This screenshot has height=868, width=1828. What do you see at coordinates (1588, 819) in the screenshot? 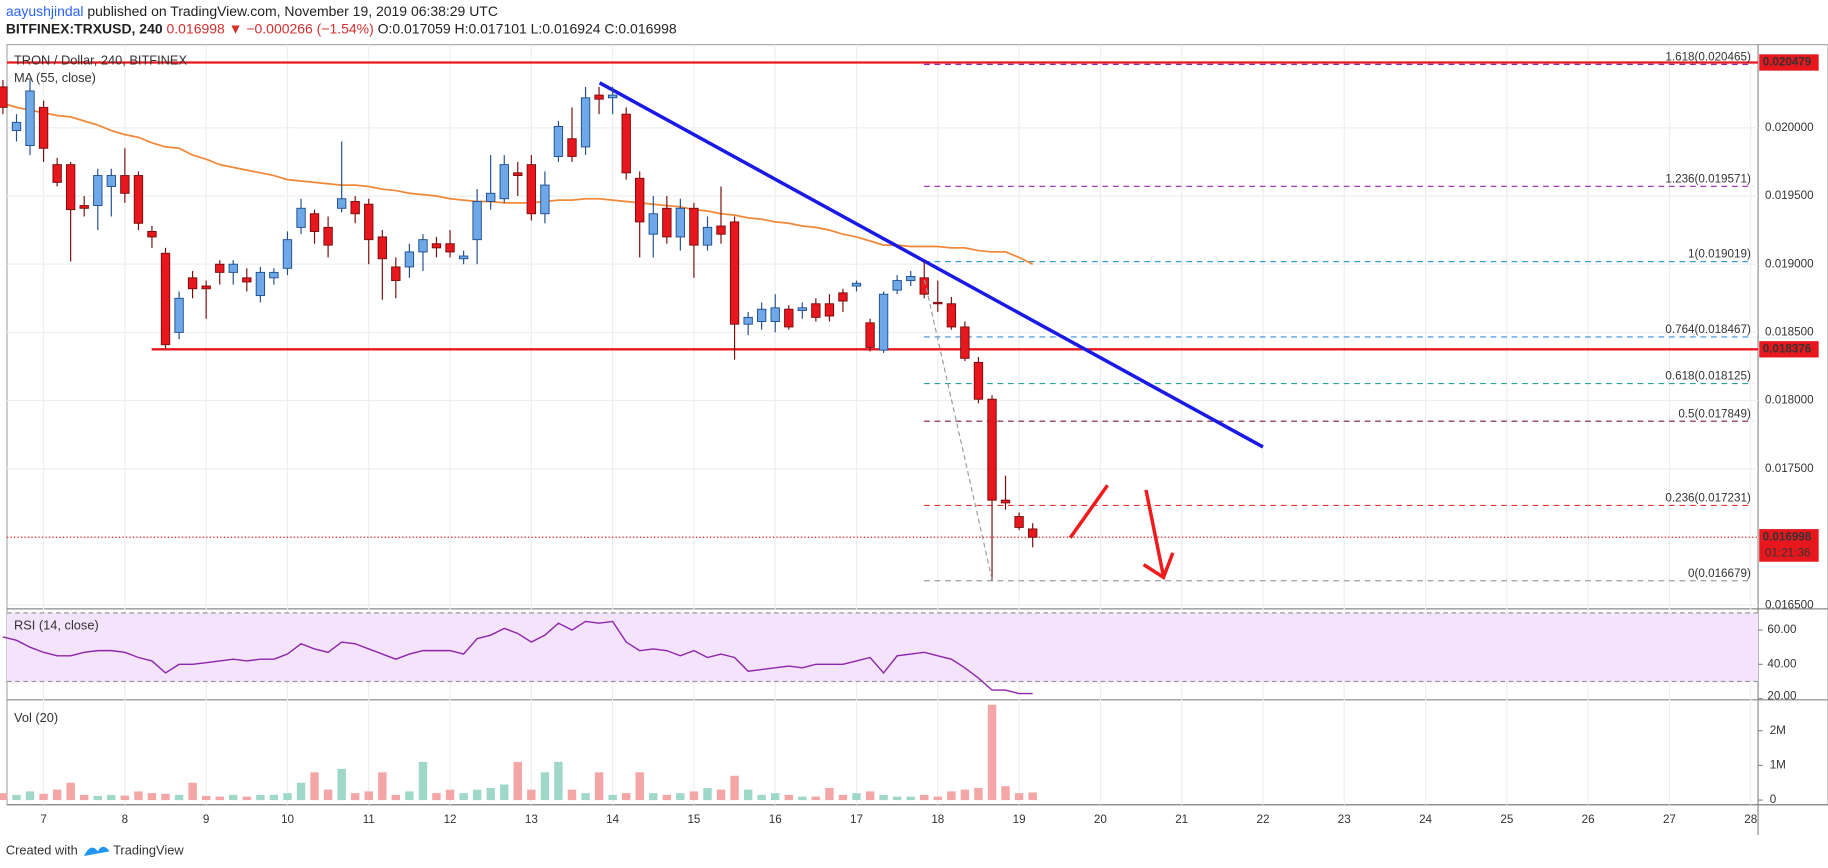
I see `x-tick-label: 26` at bounding box center [1588, 819].